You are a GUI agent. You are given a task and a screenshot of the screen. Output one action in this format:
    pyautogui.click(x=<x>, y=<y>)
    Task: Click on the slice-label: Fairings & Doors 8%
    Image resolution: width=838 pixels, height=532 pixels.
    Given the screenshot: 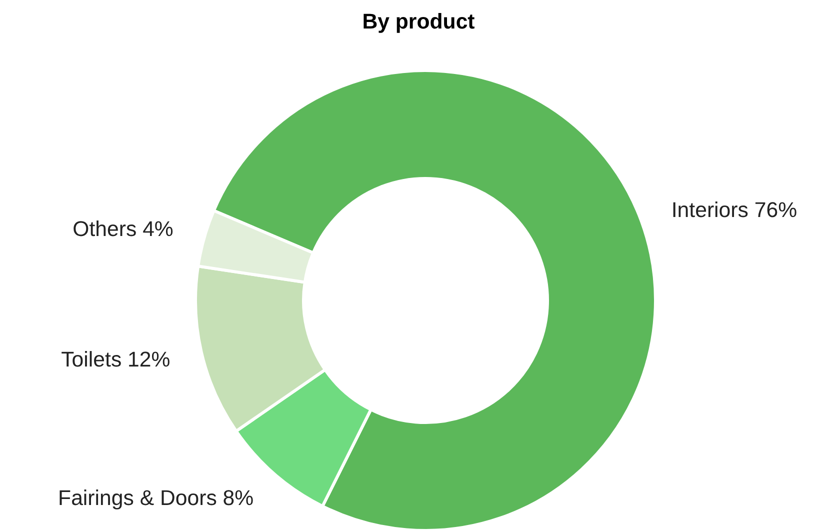 What is the action you would take?
    pyautogui.click(x=156, y=498)
    